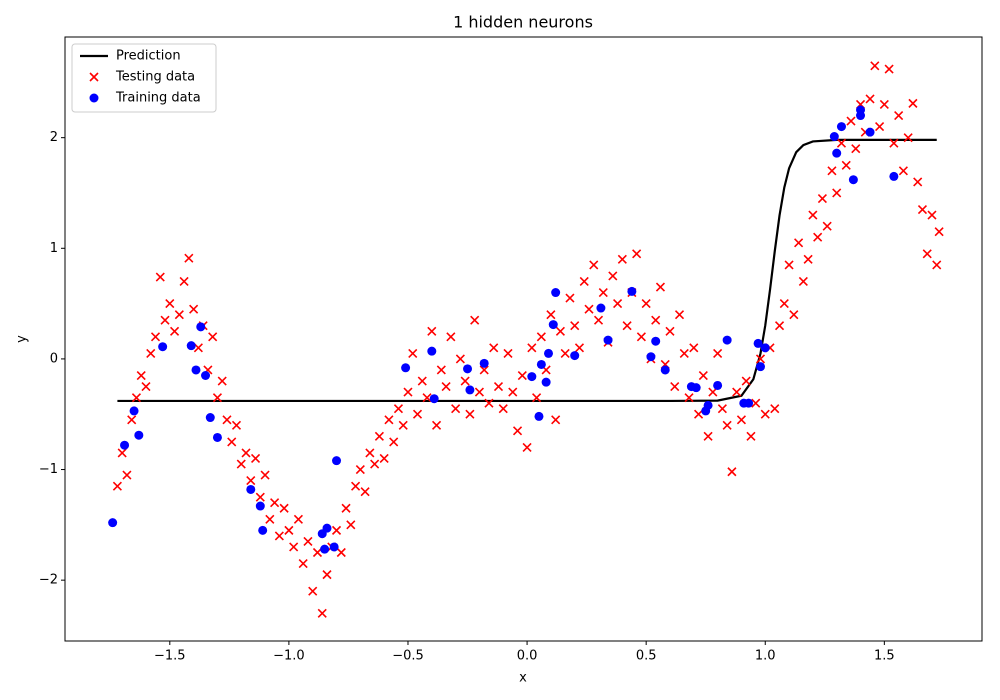  Describe the element at coordinates (48, 469) in the screenshot. I see `y-tick-label: −1` at that location.